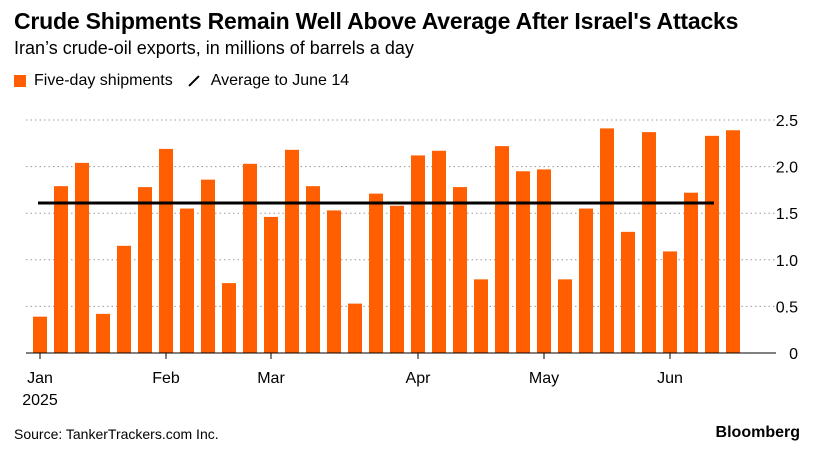 The width and height of the screenshot is (834, 461). Describe the element at coordinates (757, 432) in the screenshot. I see `bloomberg-logo: Bloomberg` at that location.